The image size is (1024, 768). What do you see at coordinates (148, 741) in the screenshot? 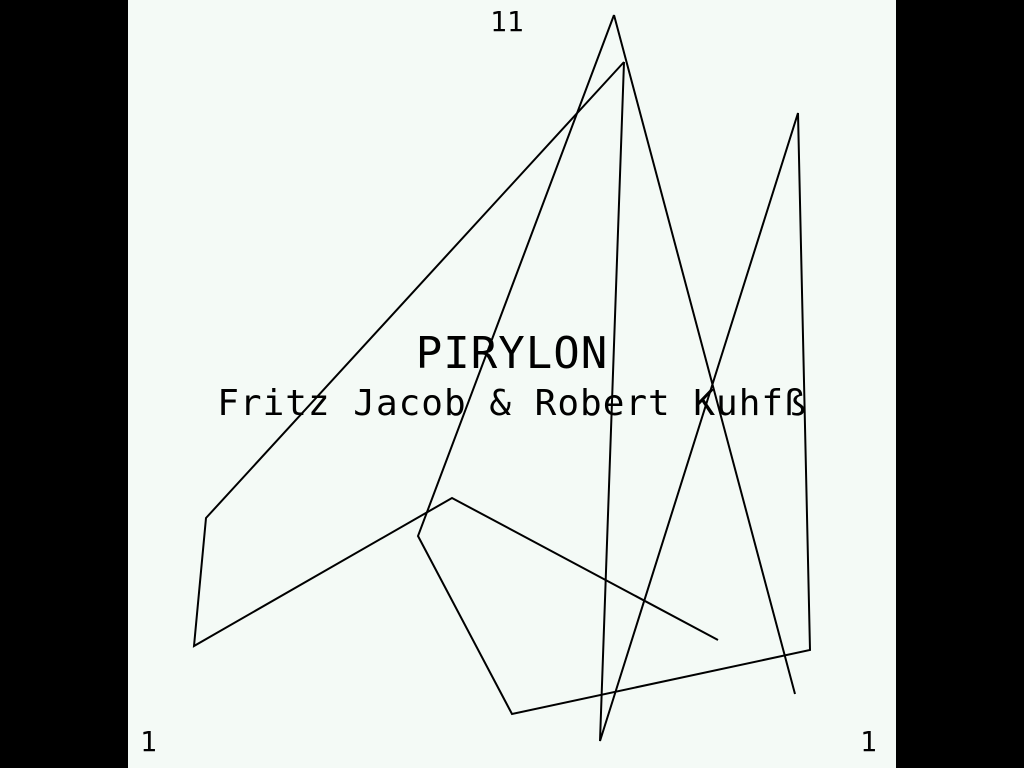
I see `score-bottom-left: 1` at bounding box center [148, 741].